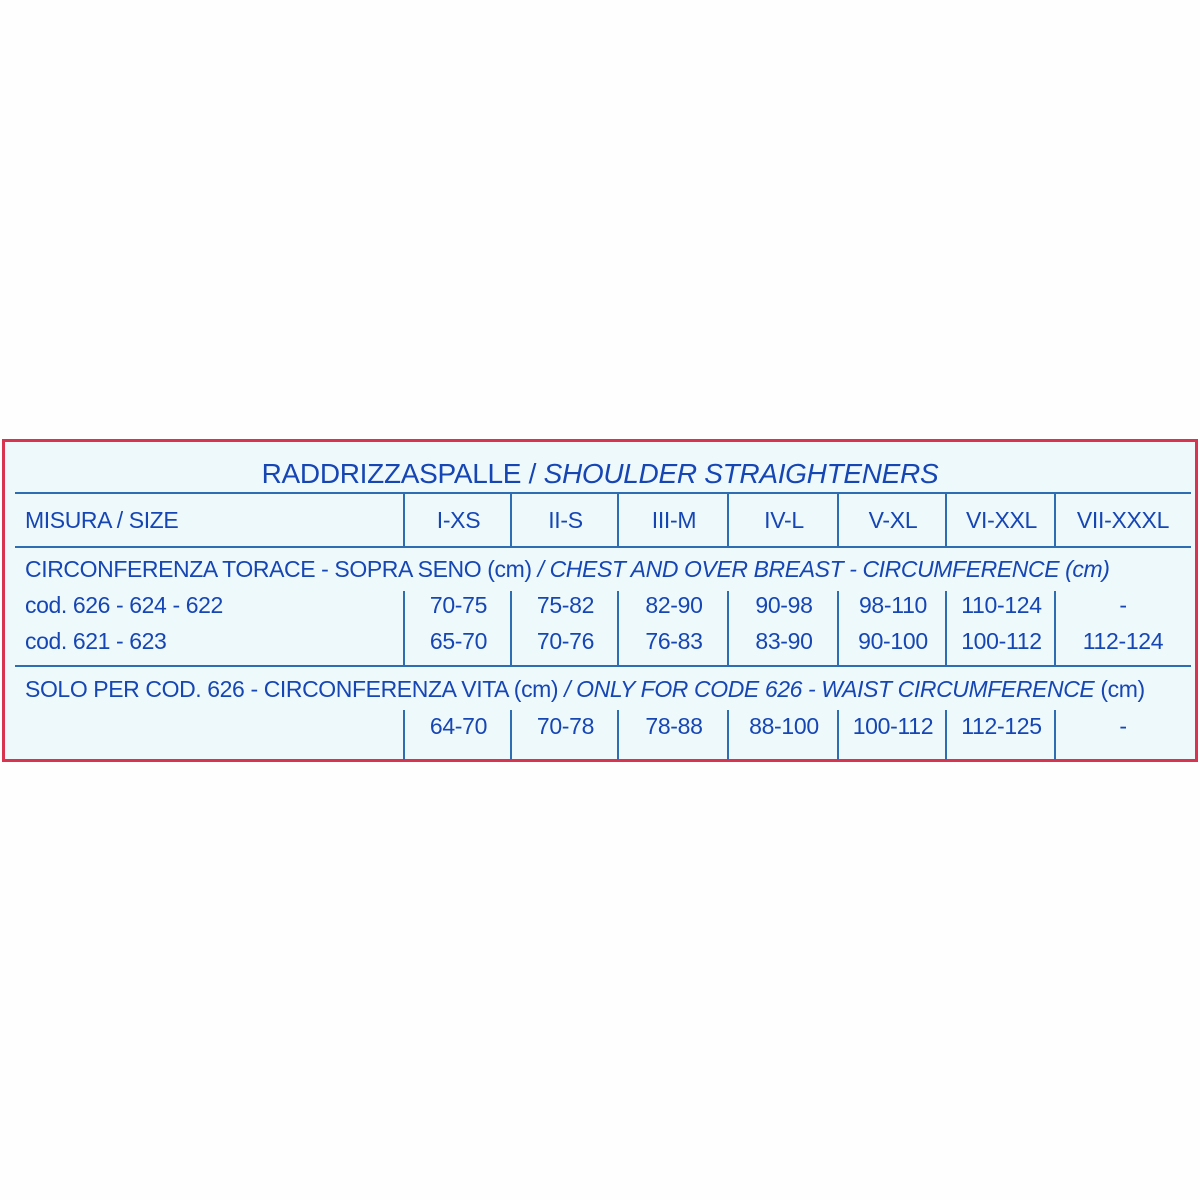 The image size is (1200, 1200). Describe the element at coordinates (565, 605) in the screenshot. I see `chest-cell: 75-82` at that location.